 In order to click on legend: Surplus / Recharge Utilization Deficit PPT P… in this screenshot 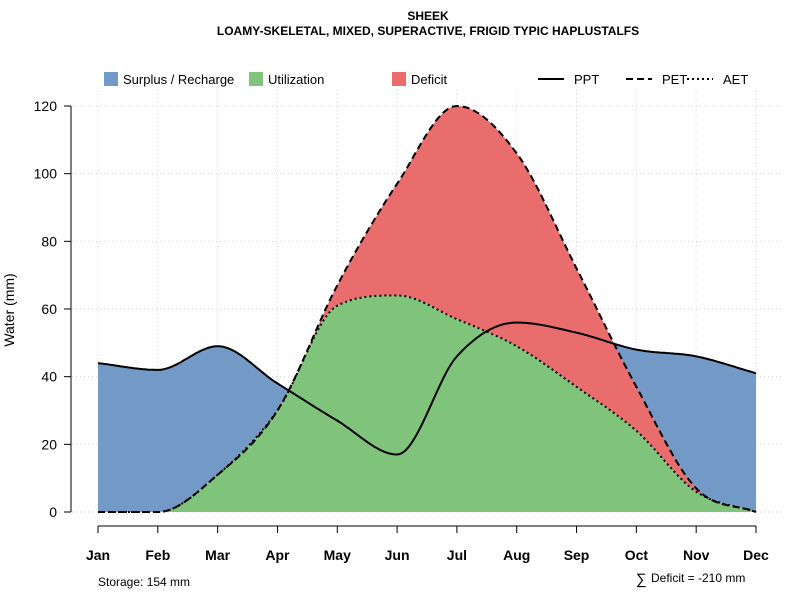, I will do `click(426, 79)`.